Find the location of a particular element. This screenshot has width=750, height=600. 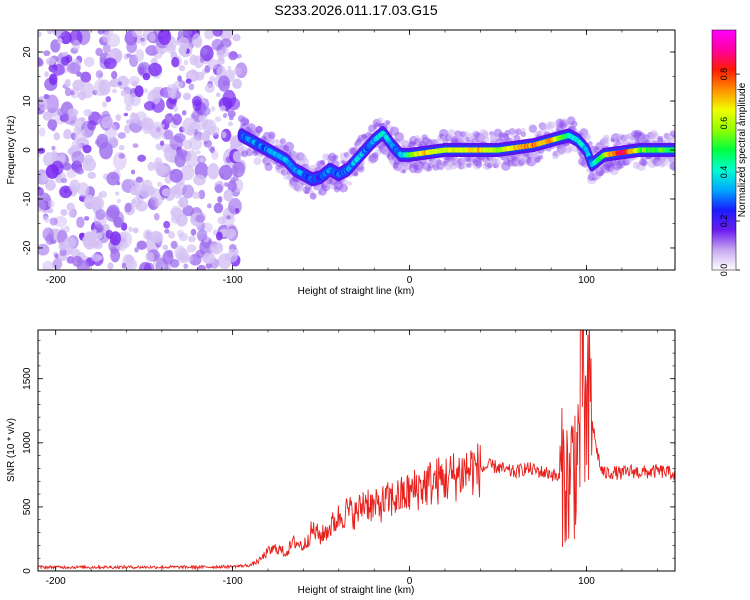

colorbar-tick-label: 0.6 is located at coordinates (724, 123).